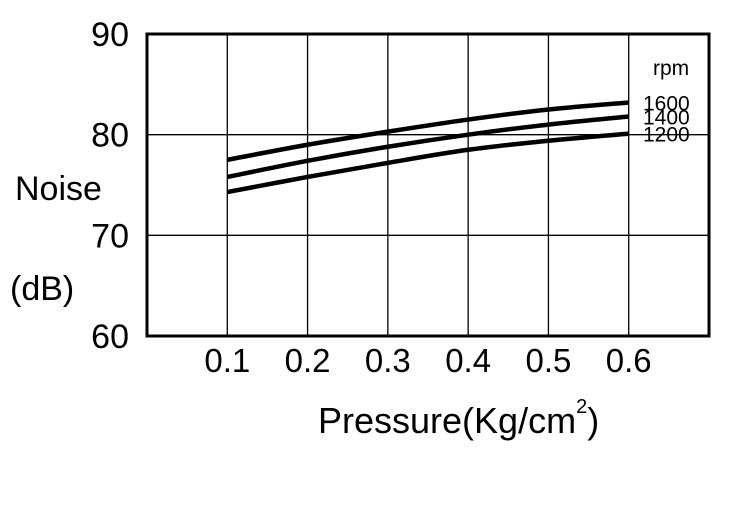  What do you see at coordinates (468, 360) in the screenshot?
I see `x-tick-label-0.4: 0.4` at bounding box center [468, 360].